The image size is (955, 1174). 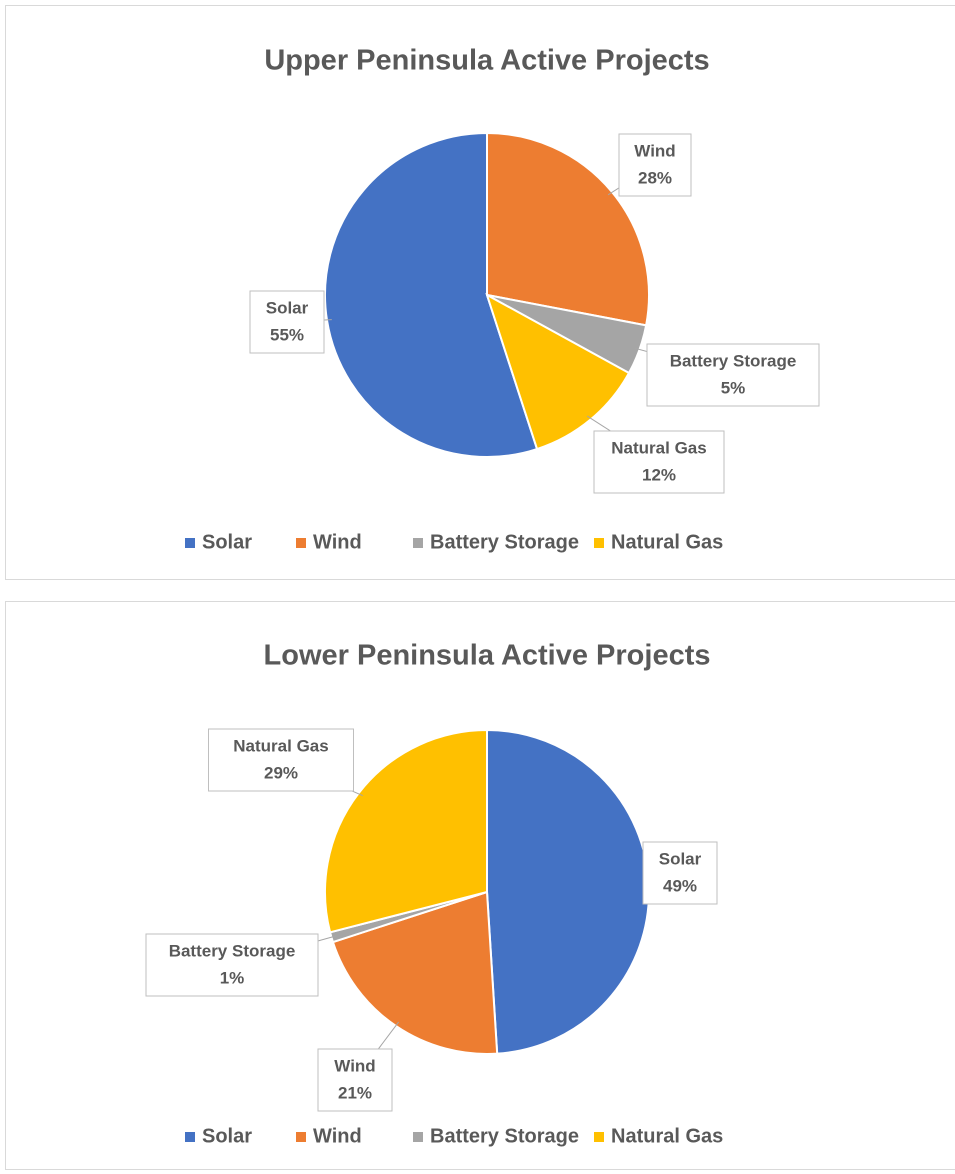 I want to click on data-label-value: 5%, so click(x=733, y=387).